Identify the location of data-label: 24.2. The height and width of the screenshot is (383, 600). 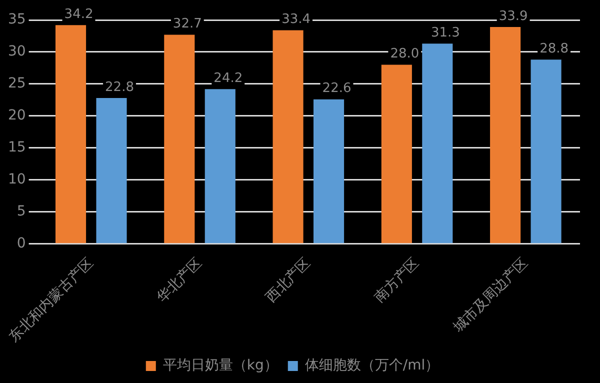
(228, 78).